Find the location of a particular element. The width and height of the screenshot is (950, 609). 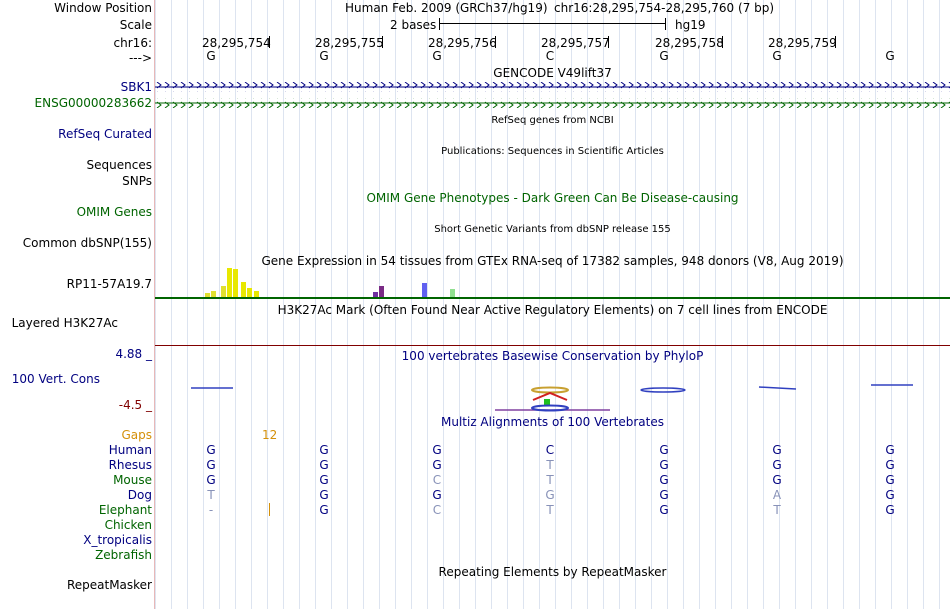

track-label-omim: OMIM Genes is located at coordinates (114, 212).